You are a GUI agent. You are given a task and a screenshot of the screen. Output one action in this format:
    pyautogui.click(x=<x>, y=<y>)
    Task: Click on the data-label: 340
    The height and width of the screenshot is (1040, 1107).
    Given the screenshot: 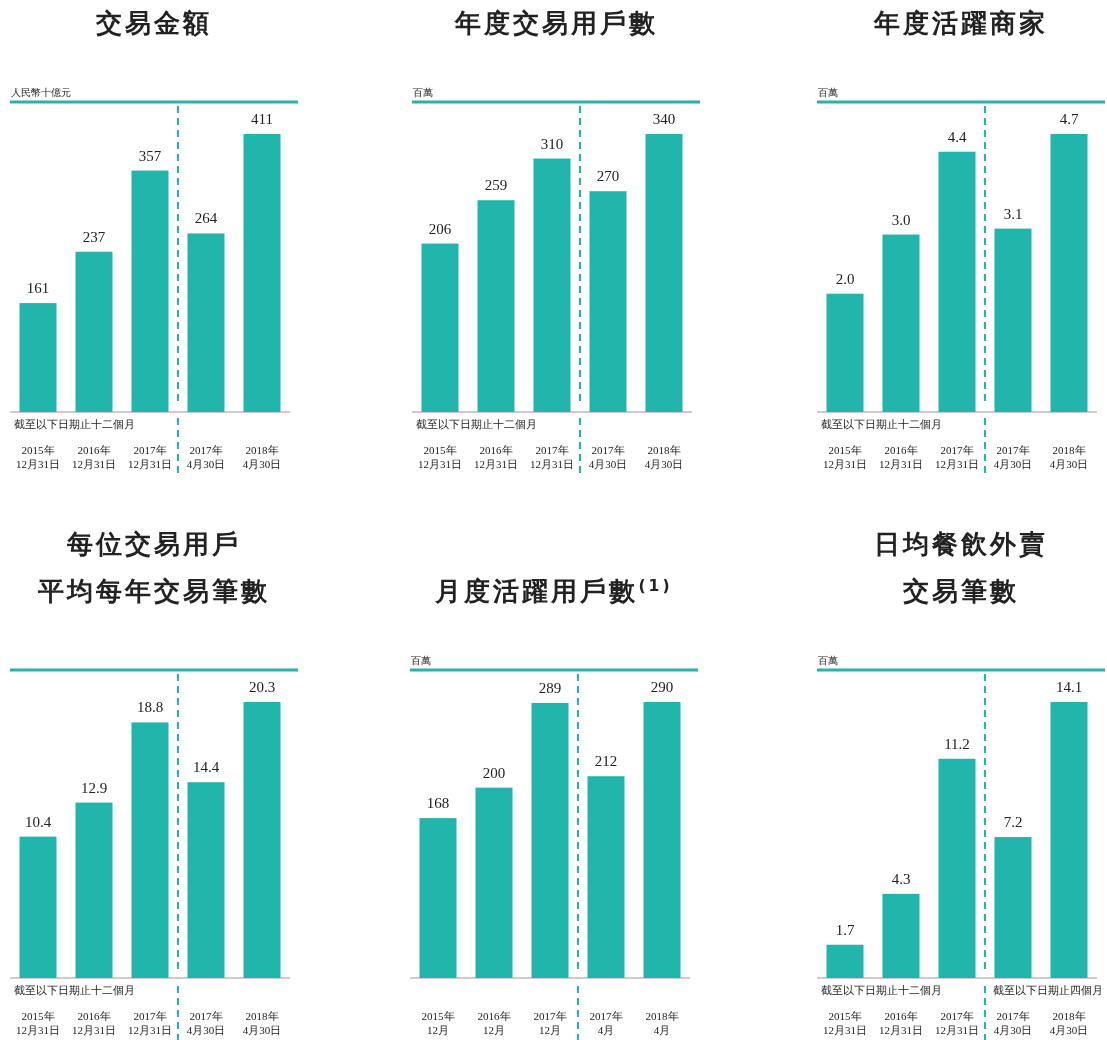 What is the action you would take?
    pyautogui.click(x=664, y=119)
    